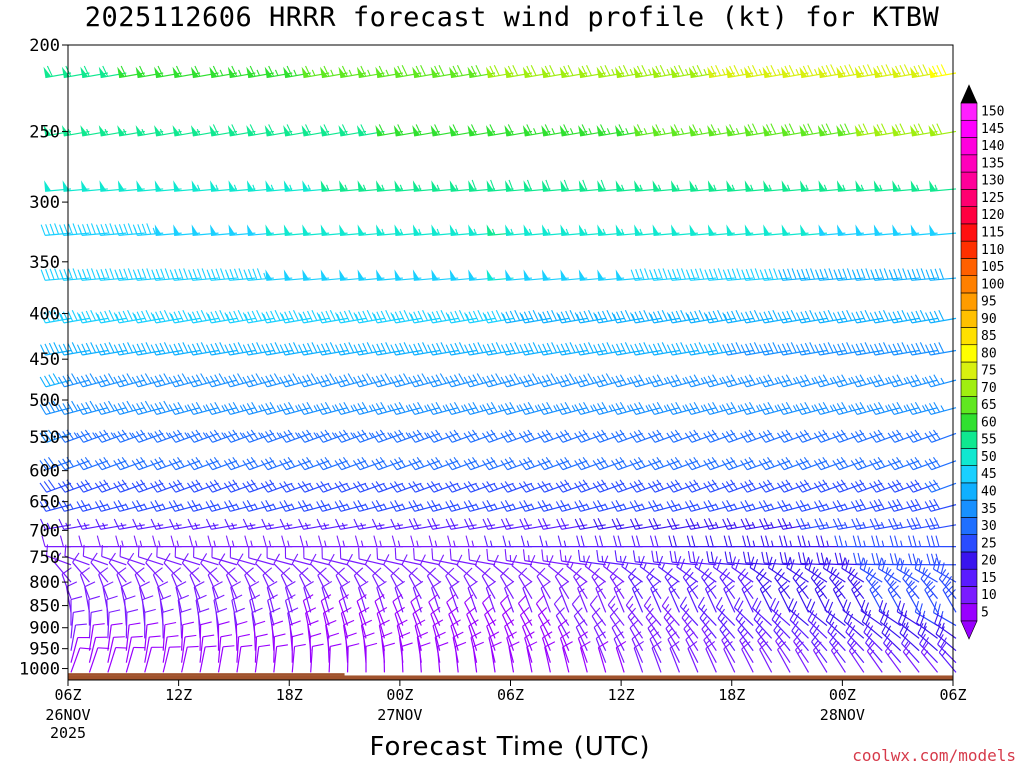 The height and width of the screenshot is (768, 1024). I want to click on barb-l9-h34, so click(682, 436).